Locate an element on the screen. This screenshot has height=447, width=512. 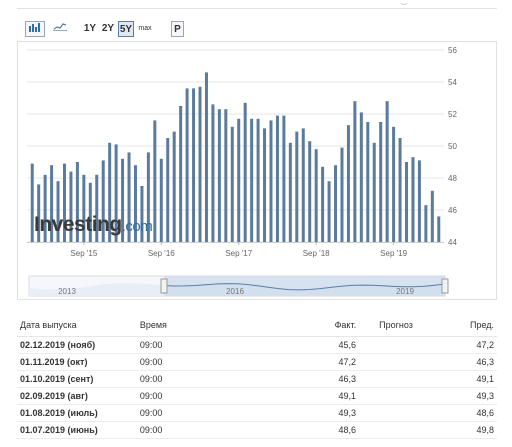
cell-date: 02.09.2019 (авг) is located at coordinates (77, 396).